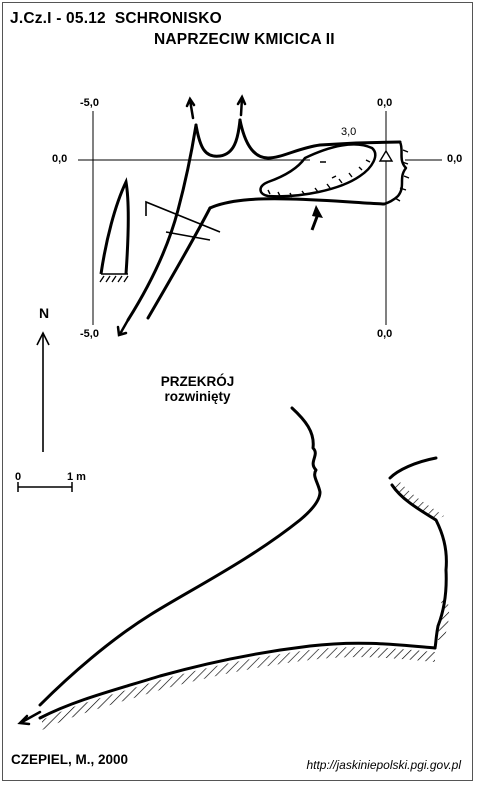 This screenshot has width=477, height=785. What do you see at coordinates (244, 39) in the screenshot?
I see `cave-name-line2: NAPRZECIW KMICICA II` at bounding box center [244, 39].